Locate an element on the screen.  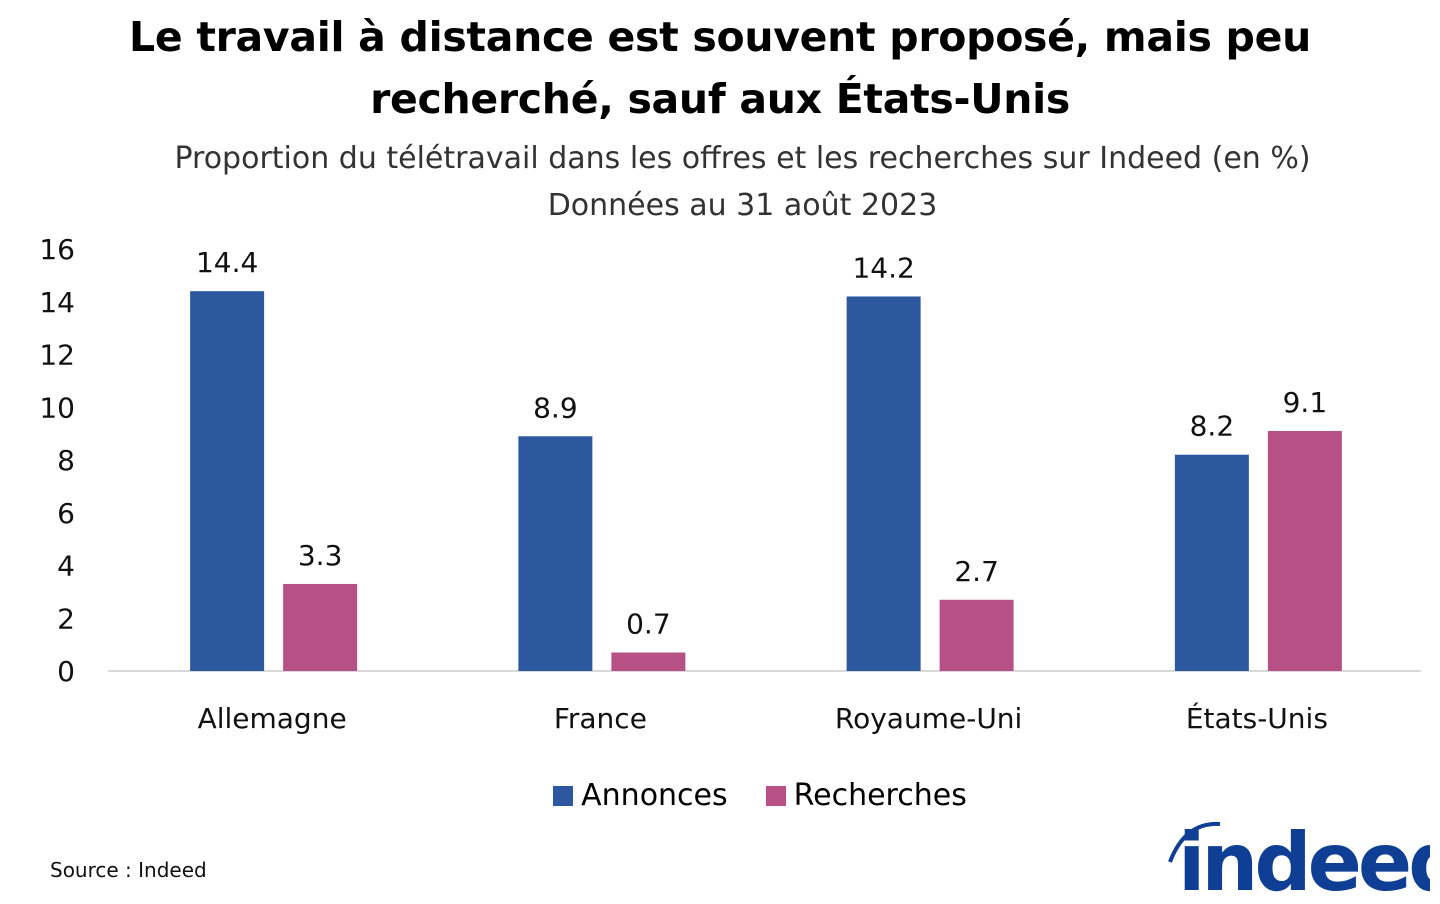
data-label: 3.3 is located at coordinates (320, 555).